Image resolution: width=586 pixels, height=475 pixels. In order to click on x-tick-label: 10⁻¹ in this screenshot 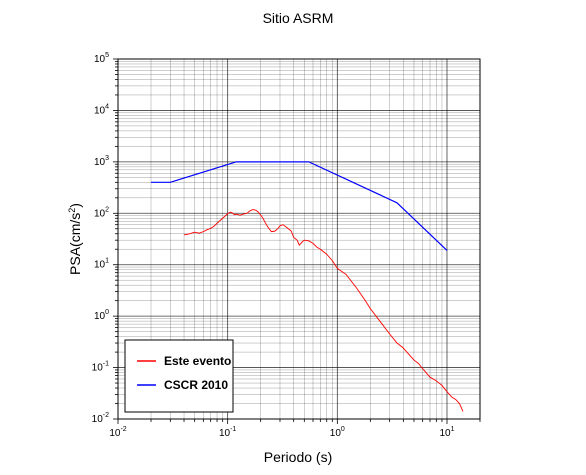, I will do `click(227, 432)`.